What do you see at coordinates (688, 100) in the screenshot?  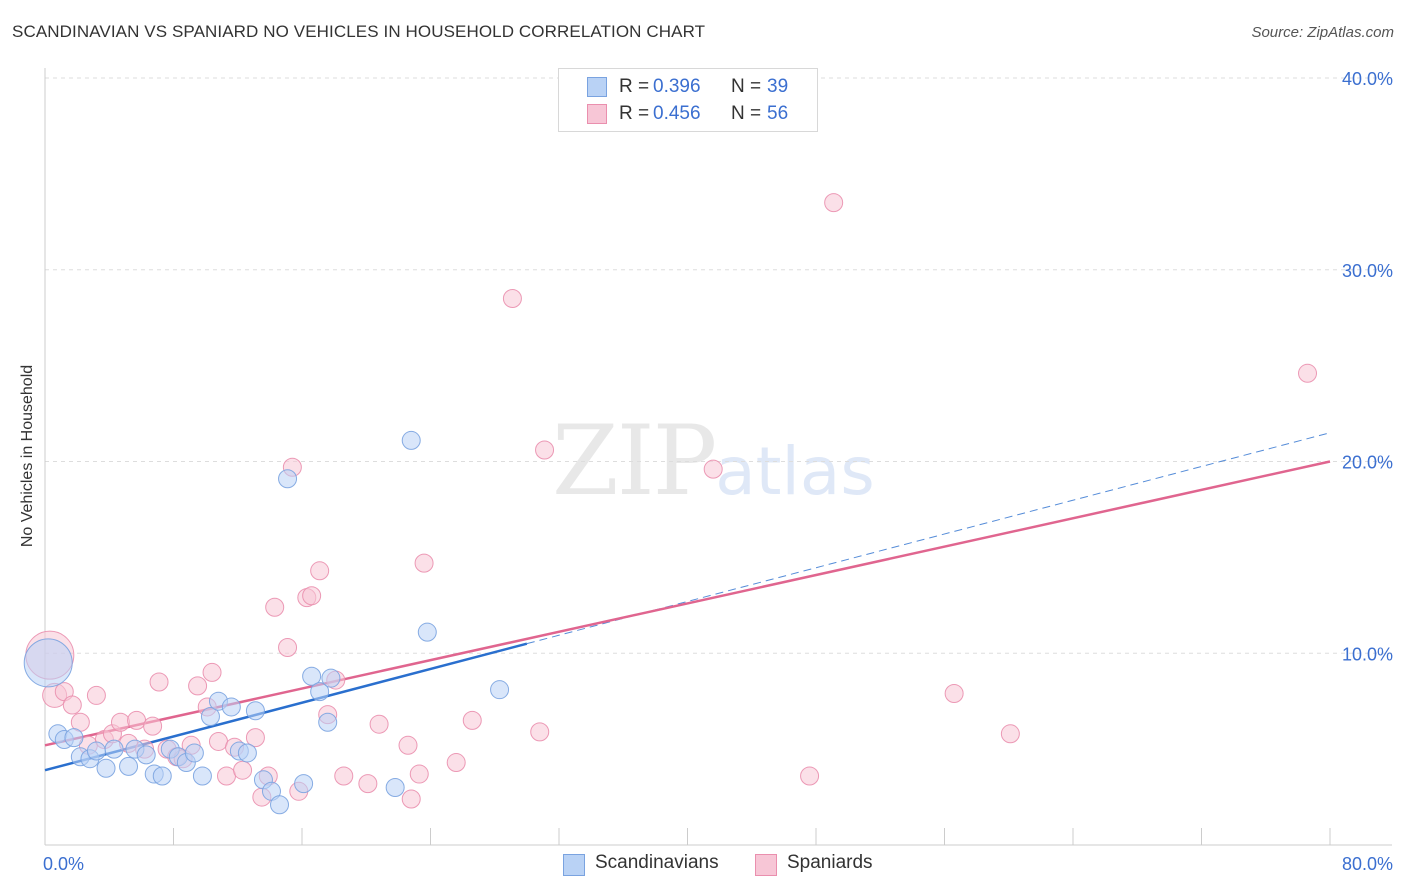 I see `correlation-legend: R = 0.396 N = 39 R = 0.456 N = 56` at bounding box center [688, 100].